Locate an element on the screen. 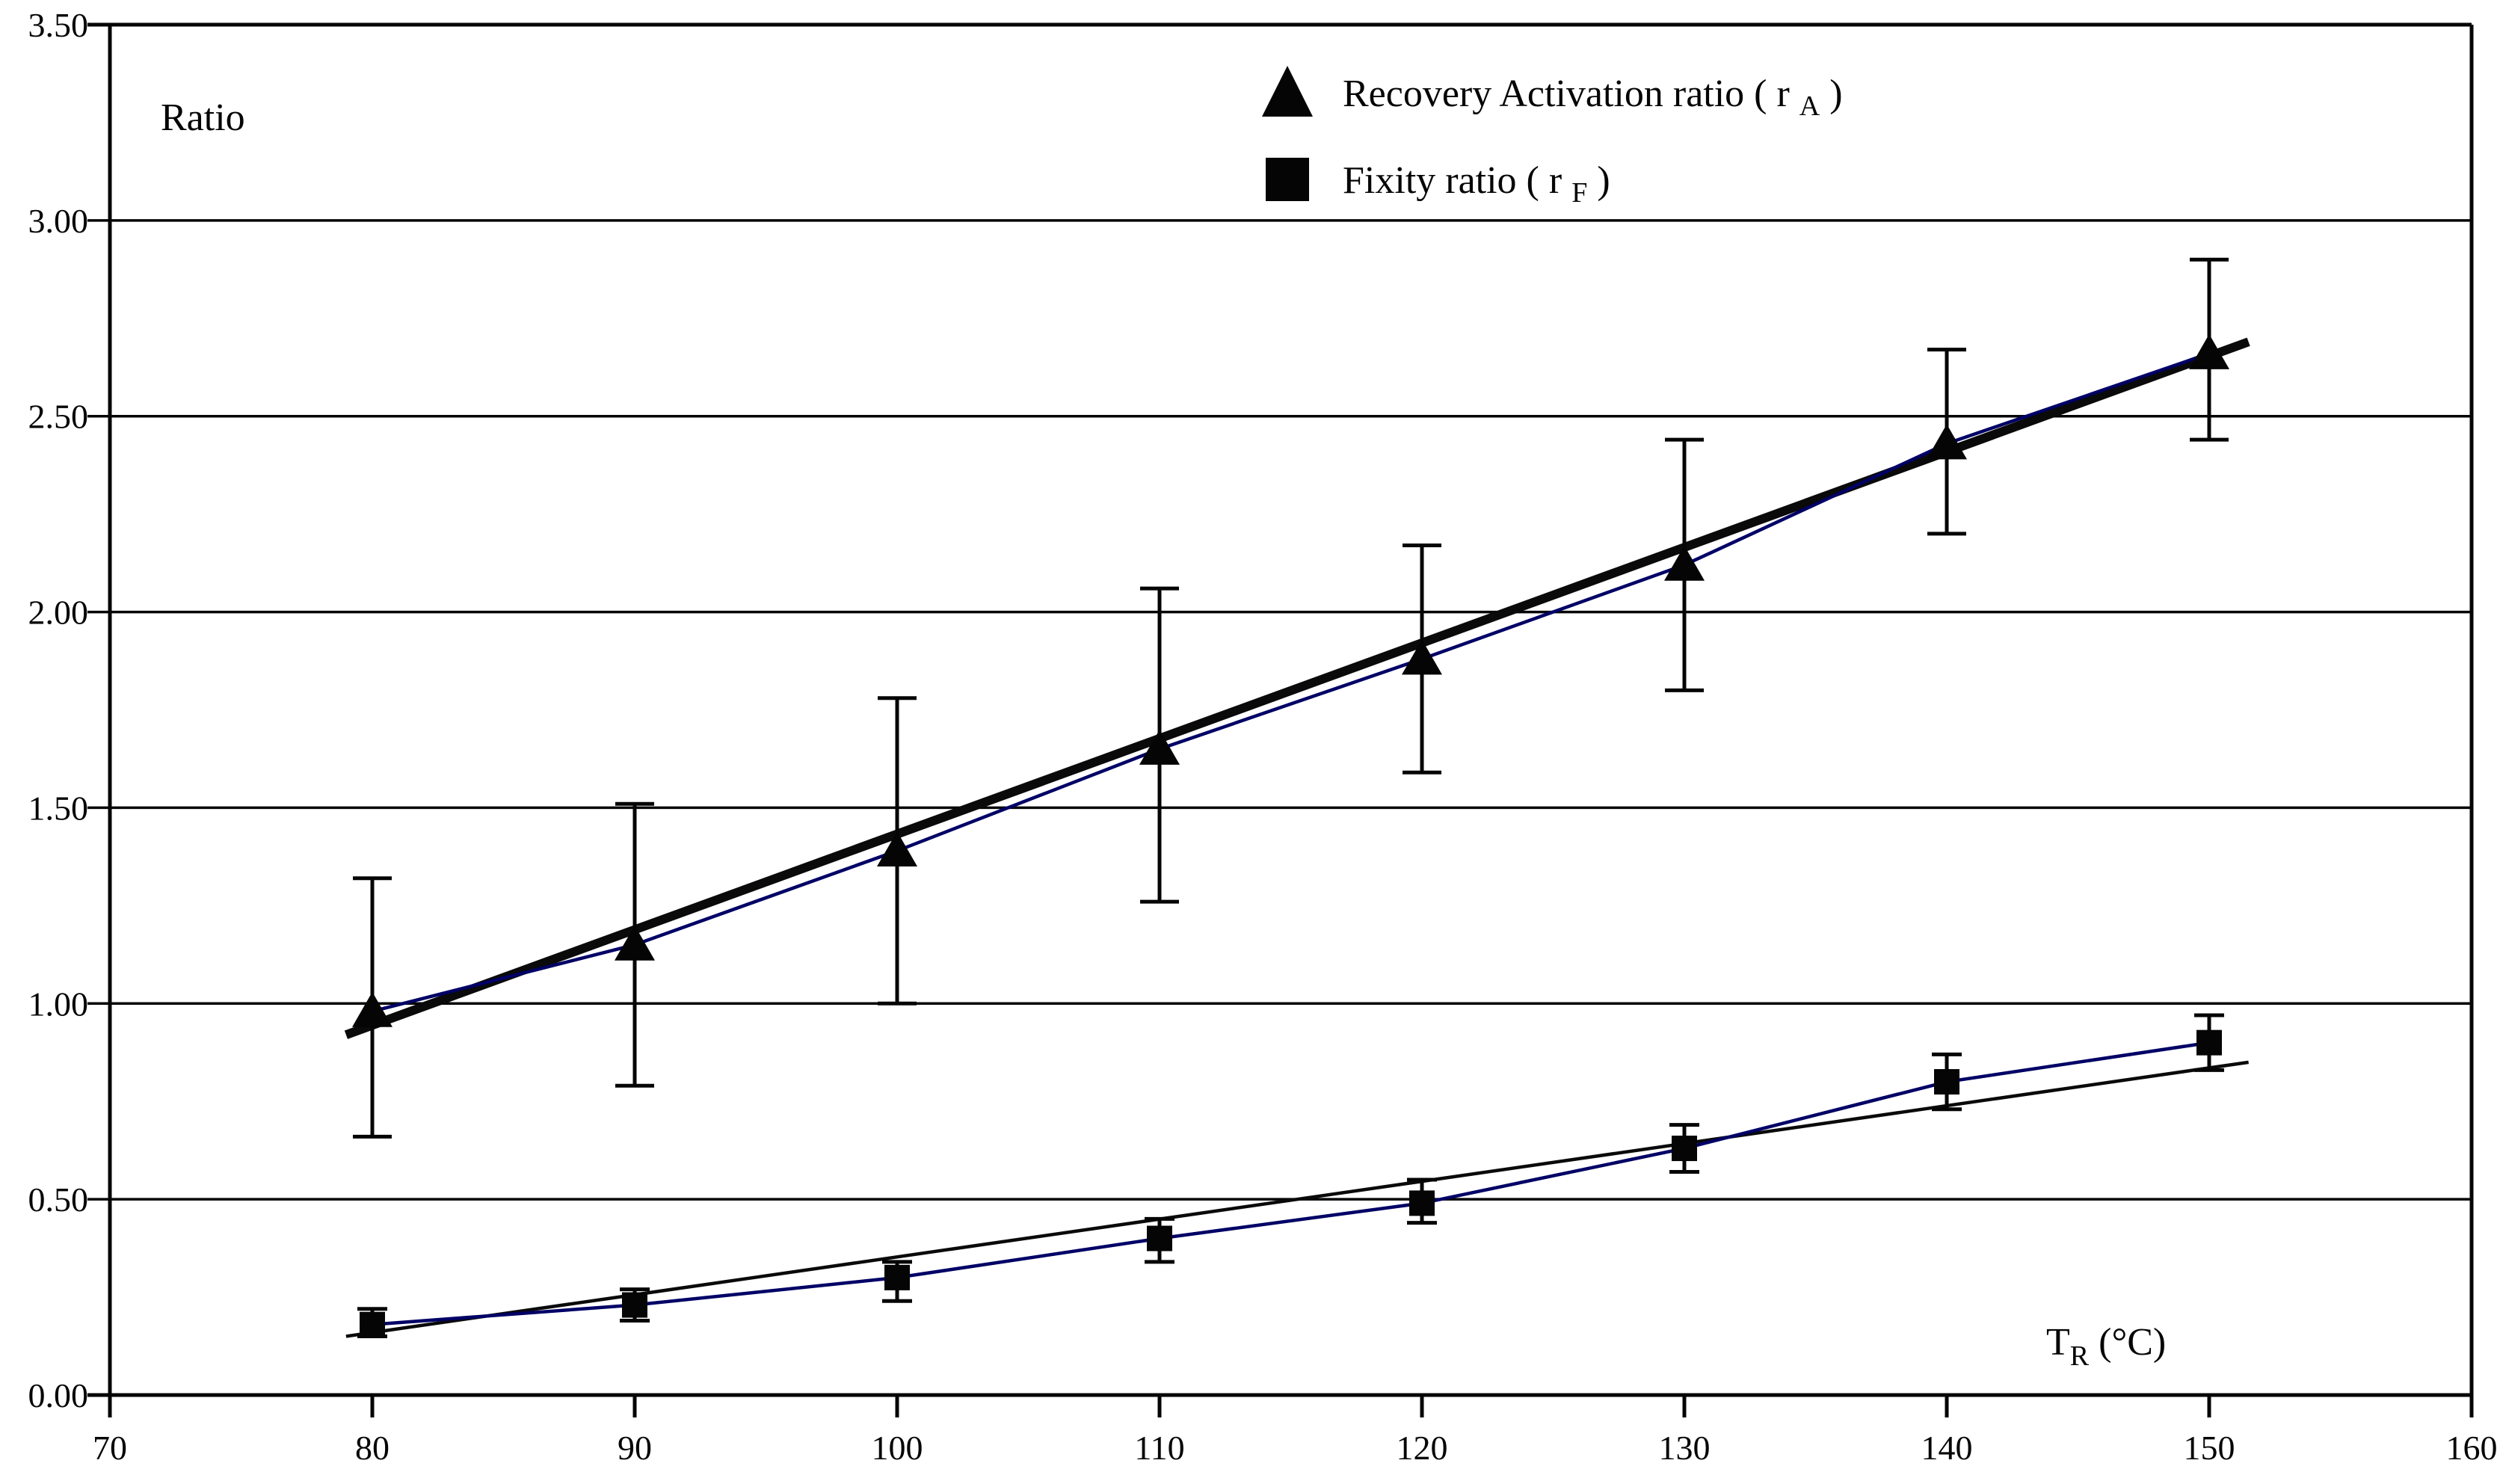 Image resolution: width=2500 pixels, height=1484 pixels. y-axis-title: Ratio is located at coordinates (203, 117).